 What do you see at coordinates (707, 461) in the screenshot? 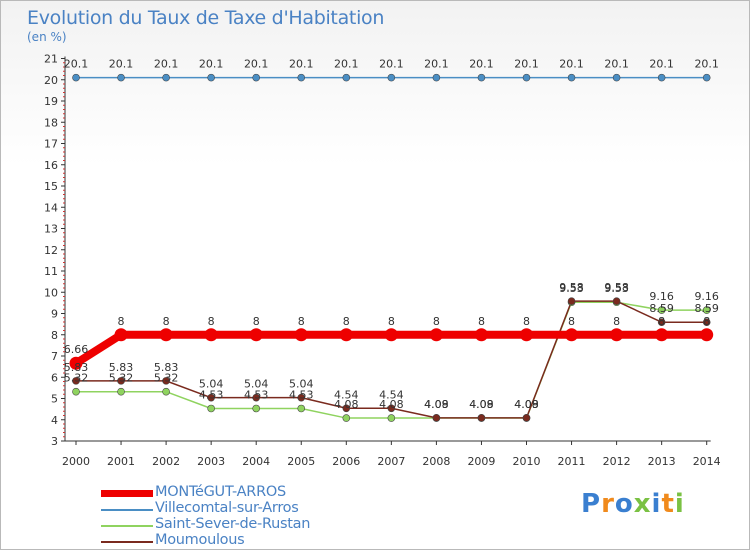
I see `x-tick-label: 2014` at bounding box center [707, 461].